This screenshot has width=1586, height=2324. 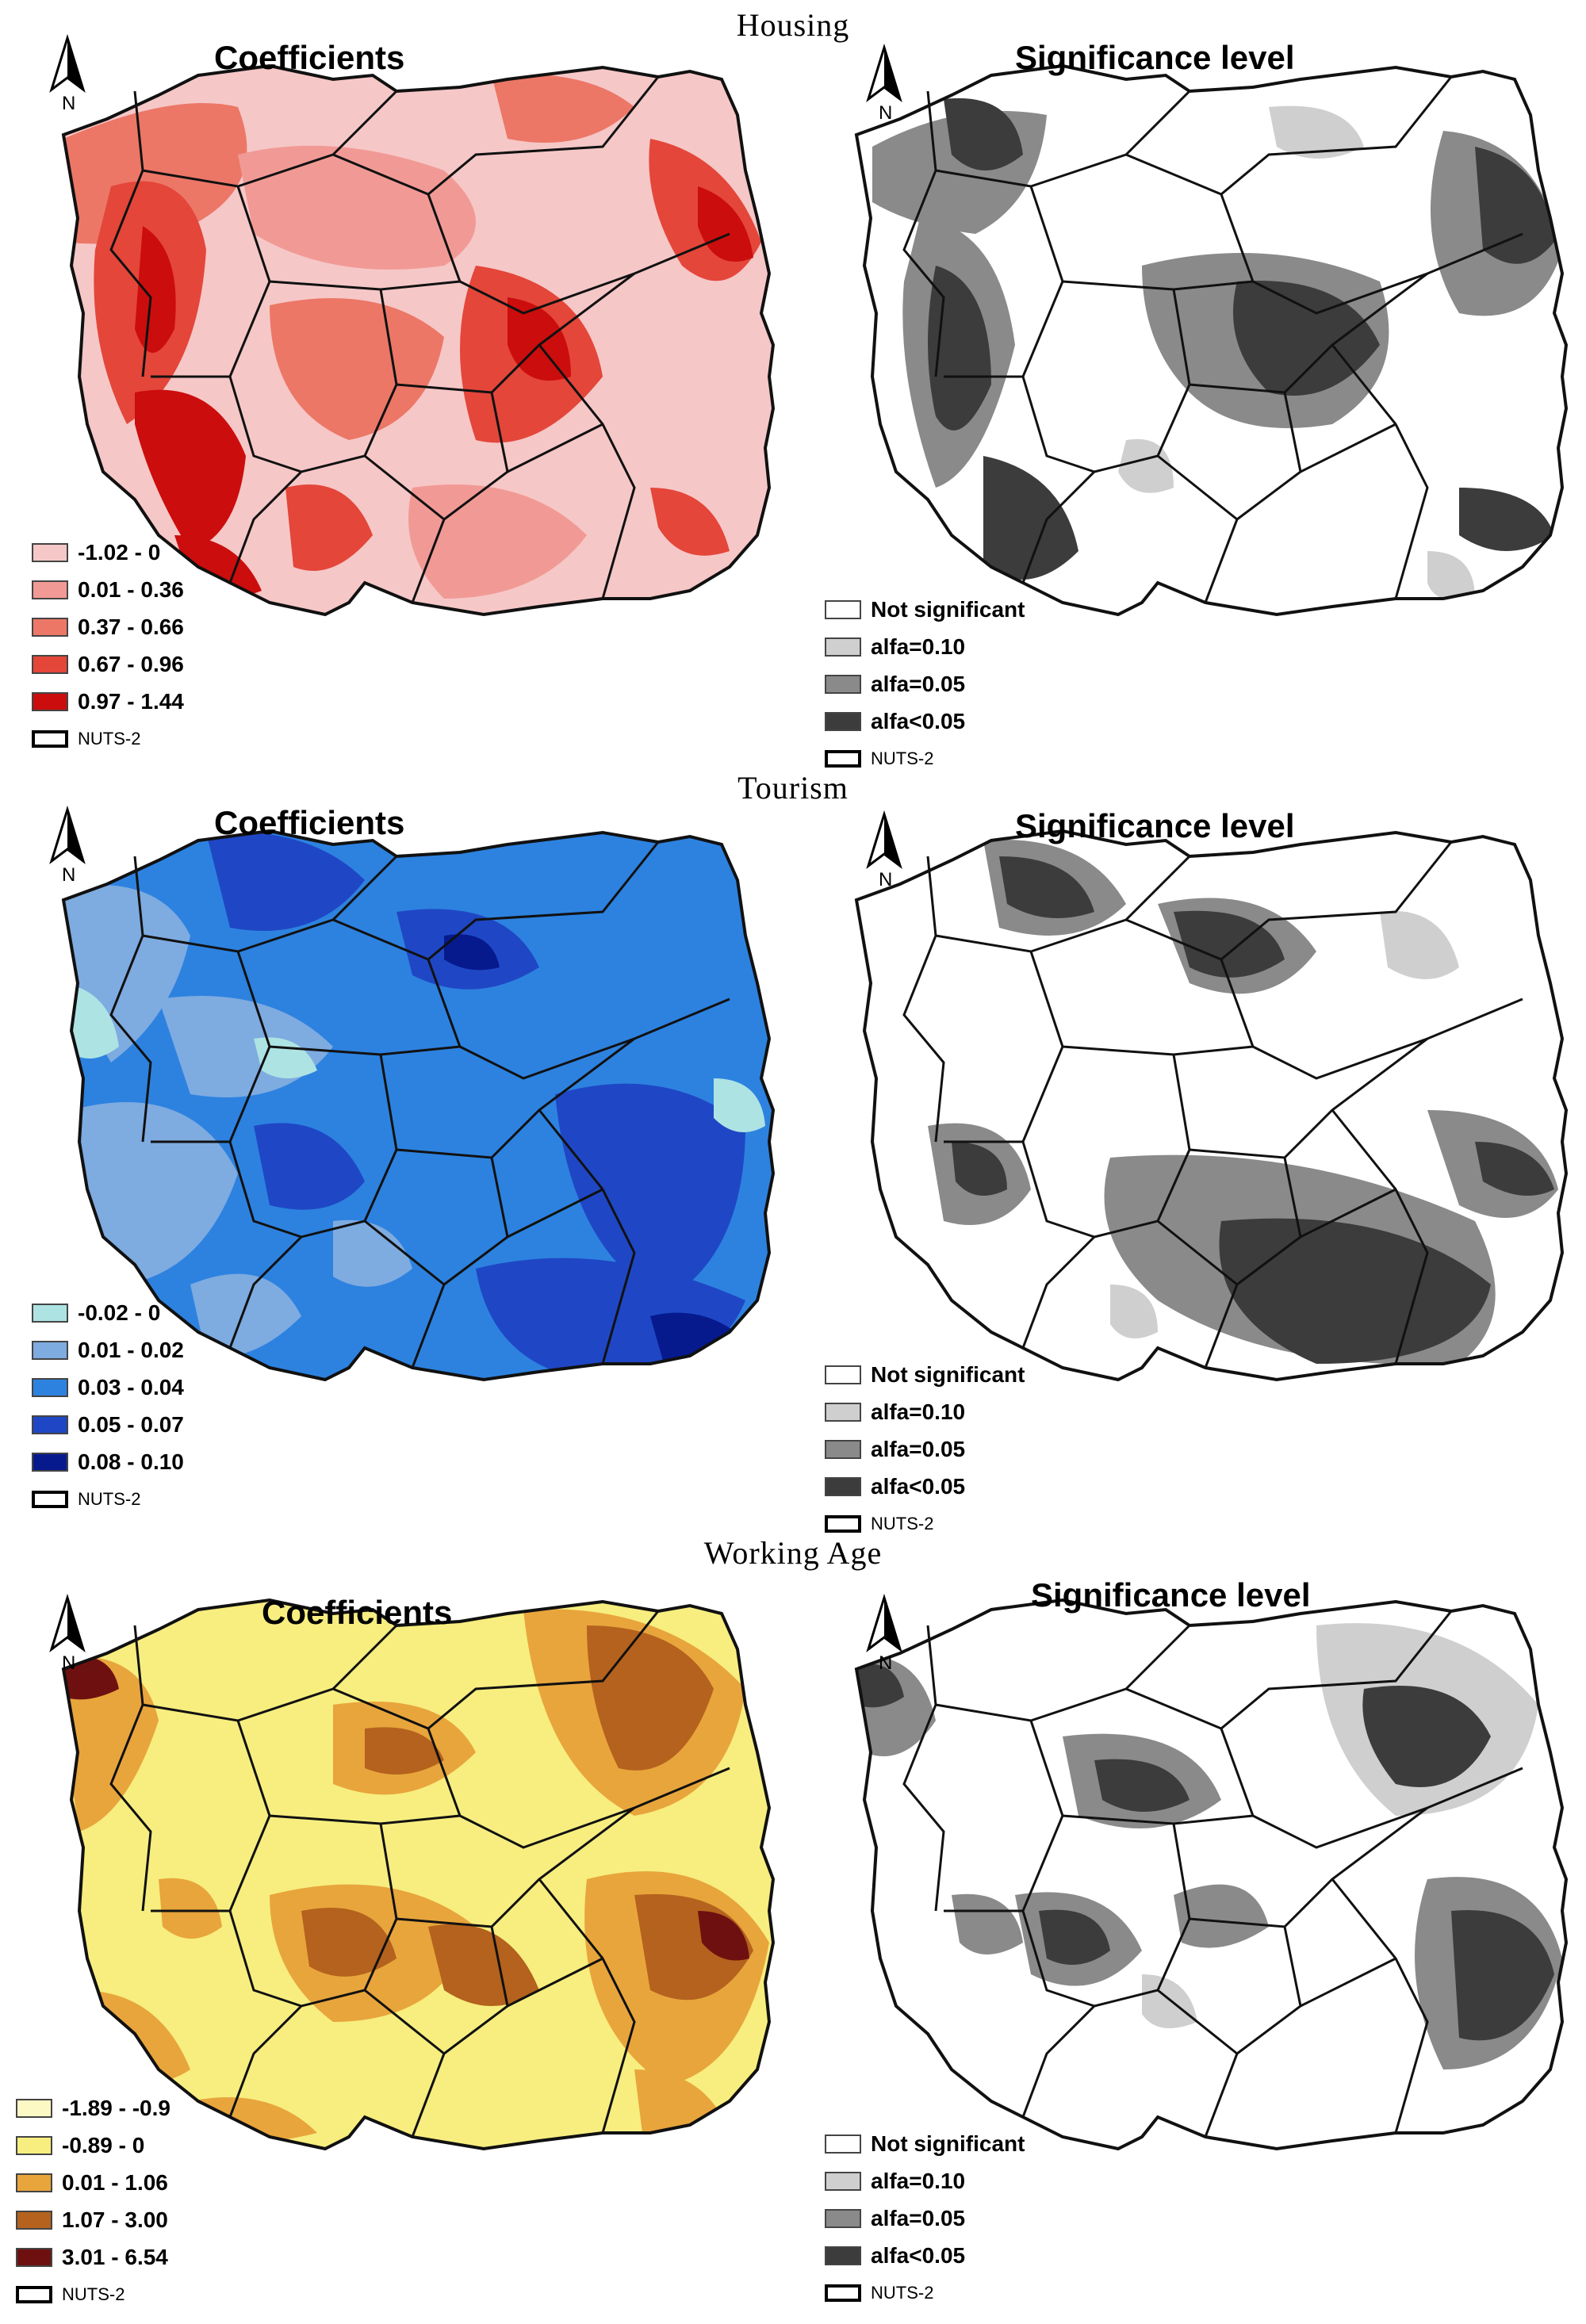 I want to click on panel-title: Coefficients, so click(x=309, y=58).